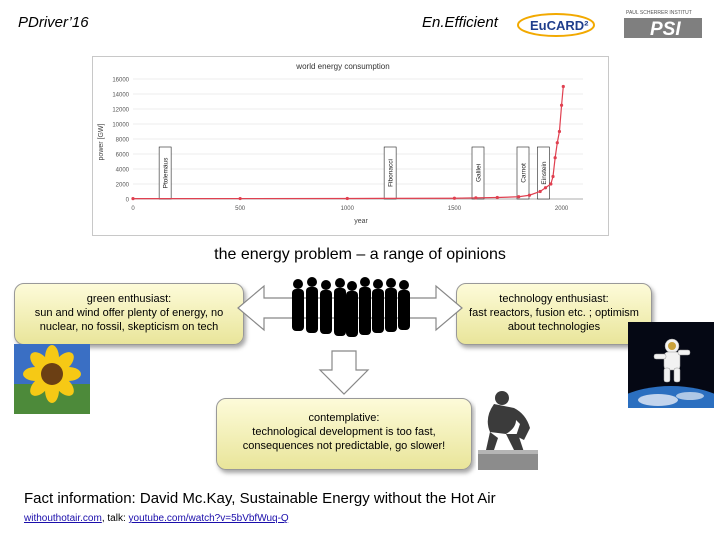  What do you see at coordinates (123, 141) in the screenshot?
I see `chart-y-tick-label: 8000` at bounding box center [123, 141].